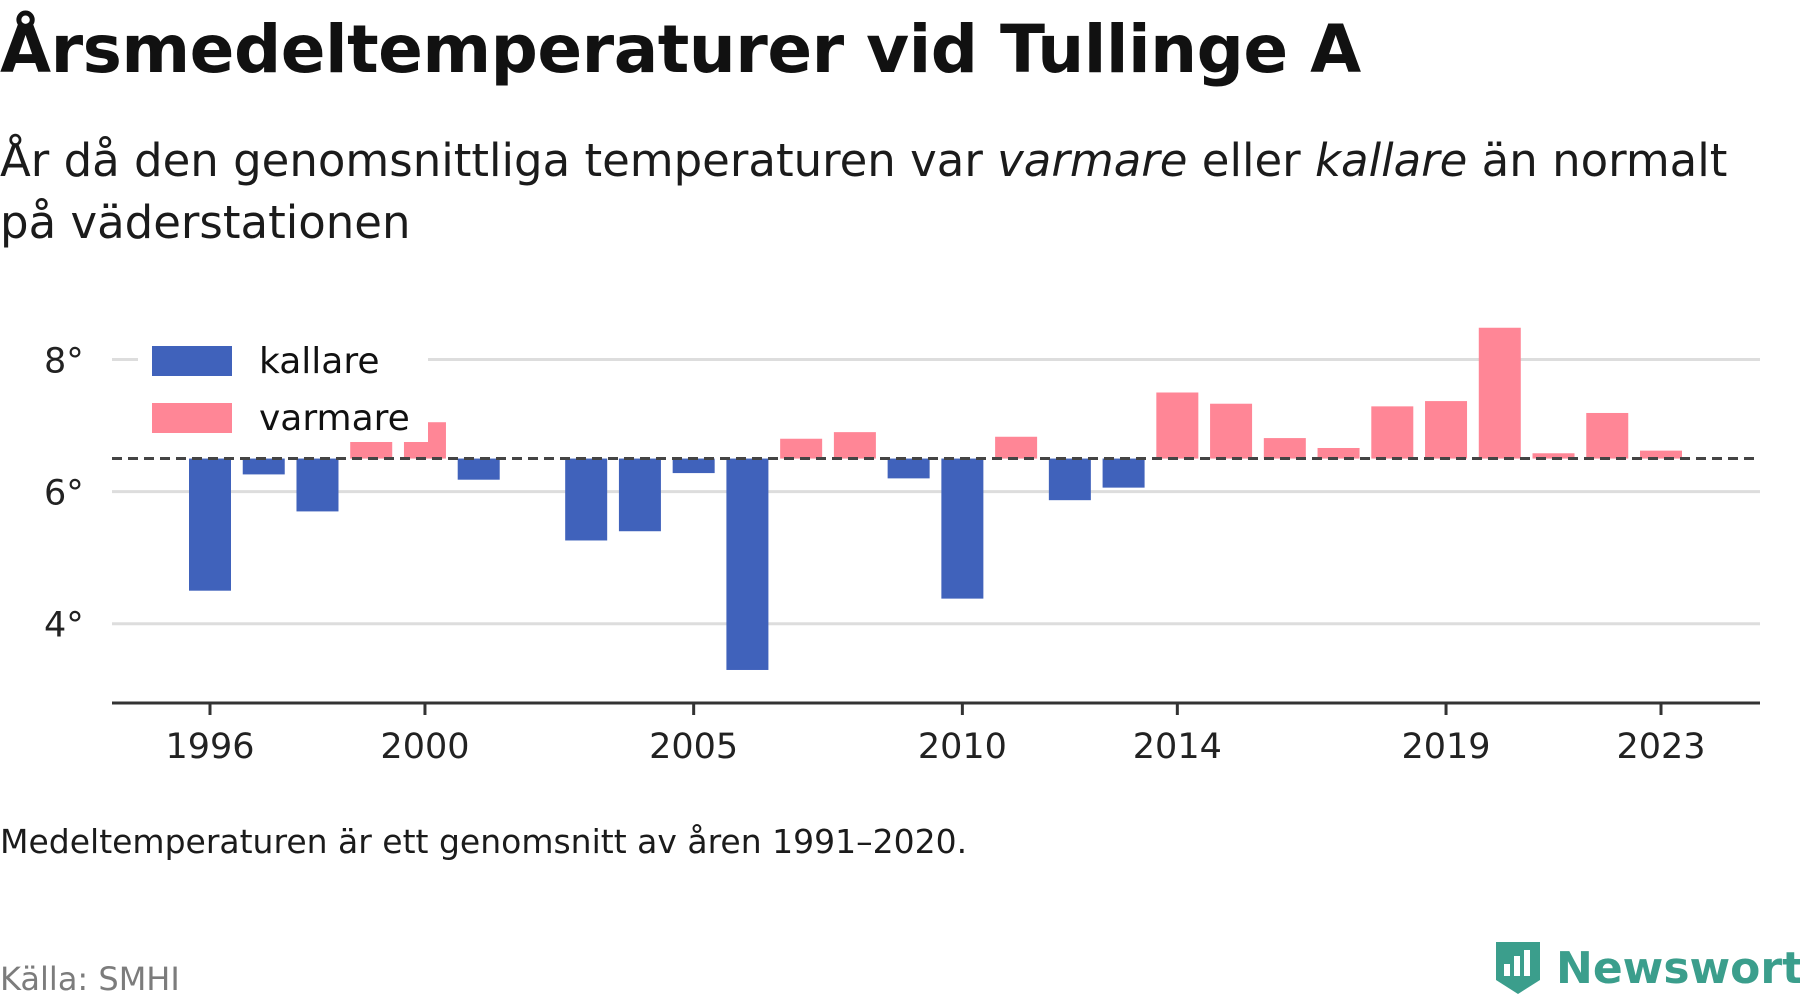 Image resolution: width=1800 pixels, height=1000 pixels. What do you see at coordinates (64, 361) in the screenshot?
I see `y-tick-label: 8°` at bounding box center [64, 361].